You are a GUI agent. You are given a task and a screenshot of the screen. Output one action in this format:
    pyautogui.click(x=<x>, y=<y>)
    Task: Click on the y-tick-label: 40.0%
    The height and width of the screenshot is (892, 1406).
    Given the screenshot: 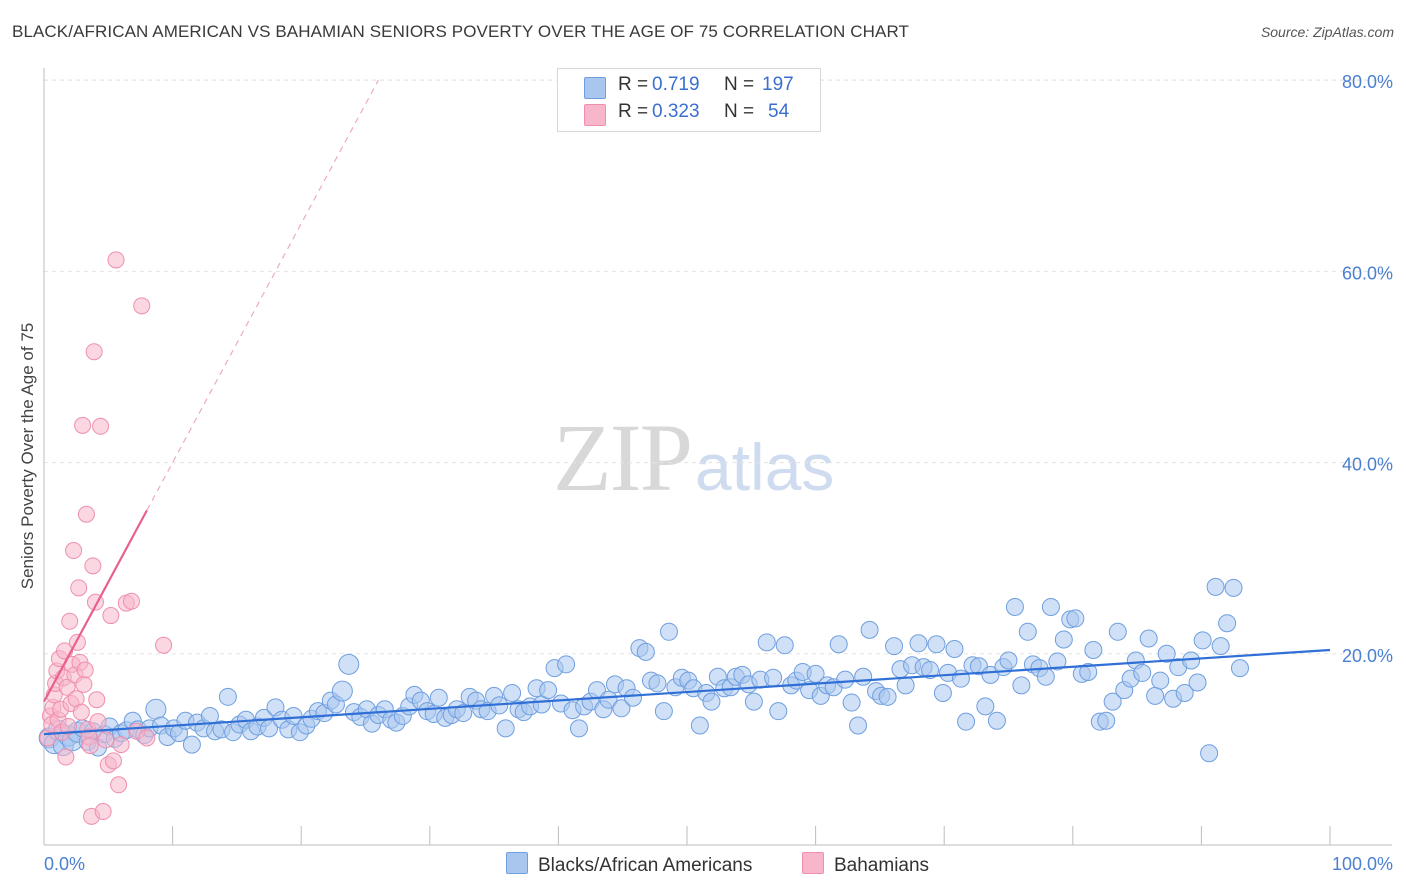 What is the action you would take?
    pyautogui.click(x=1367, y=465)
    